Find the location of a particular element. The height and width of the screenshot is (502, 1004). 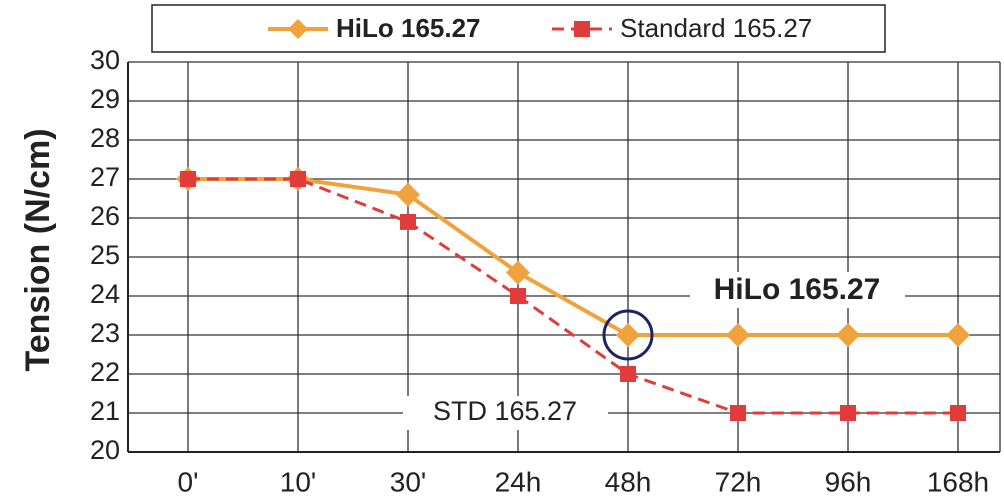

legend-label: HiLo 165.27 is located at coordinates (408, 28).